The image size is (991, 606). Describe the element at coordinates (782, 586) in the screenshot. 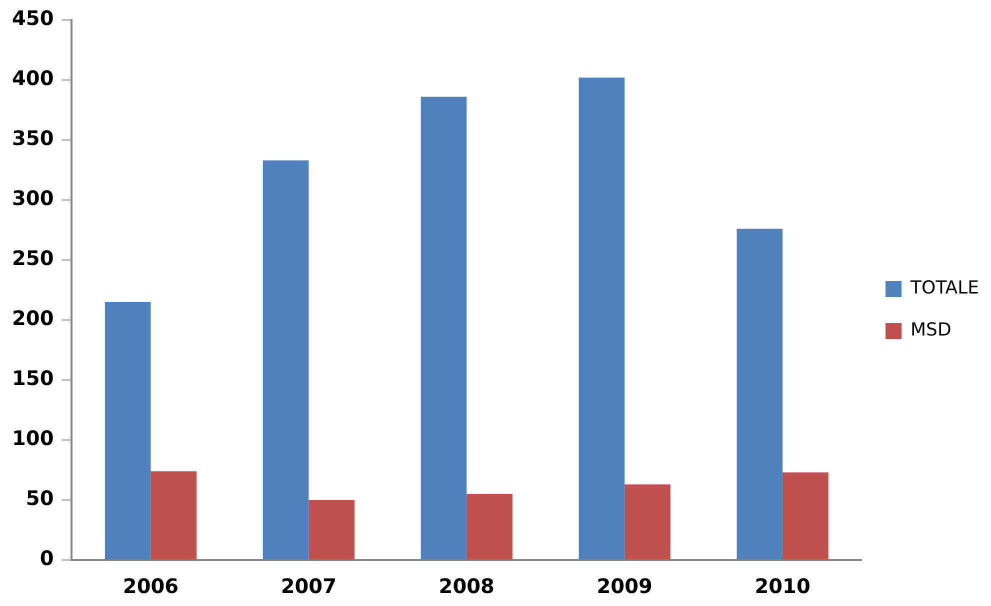

I see `x-tick-label: 2010` at that location.